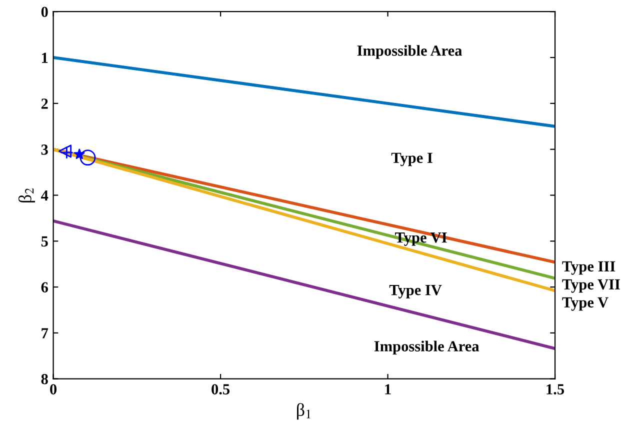 The height and width of the screenshot is (430, 630). Describe the element at coordinates (415, 291) in the screenshot. I see `annotation: Type IV` at that location.